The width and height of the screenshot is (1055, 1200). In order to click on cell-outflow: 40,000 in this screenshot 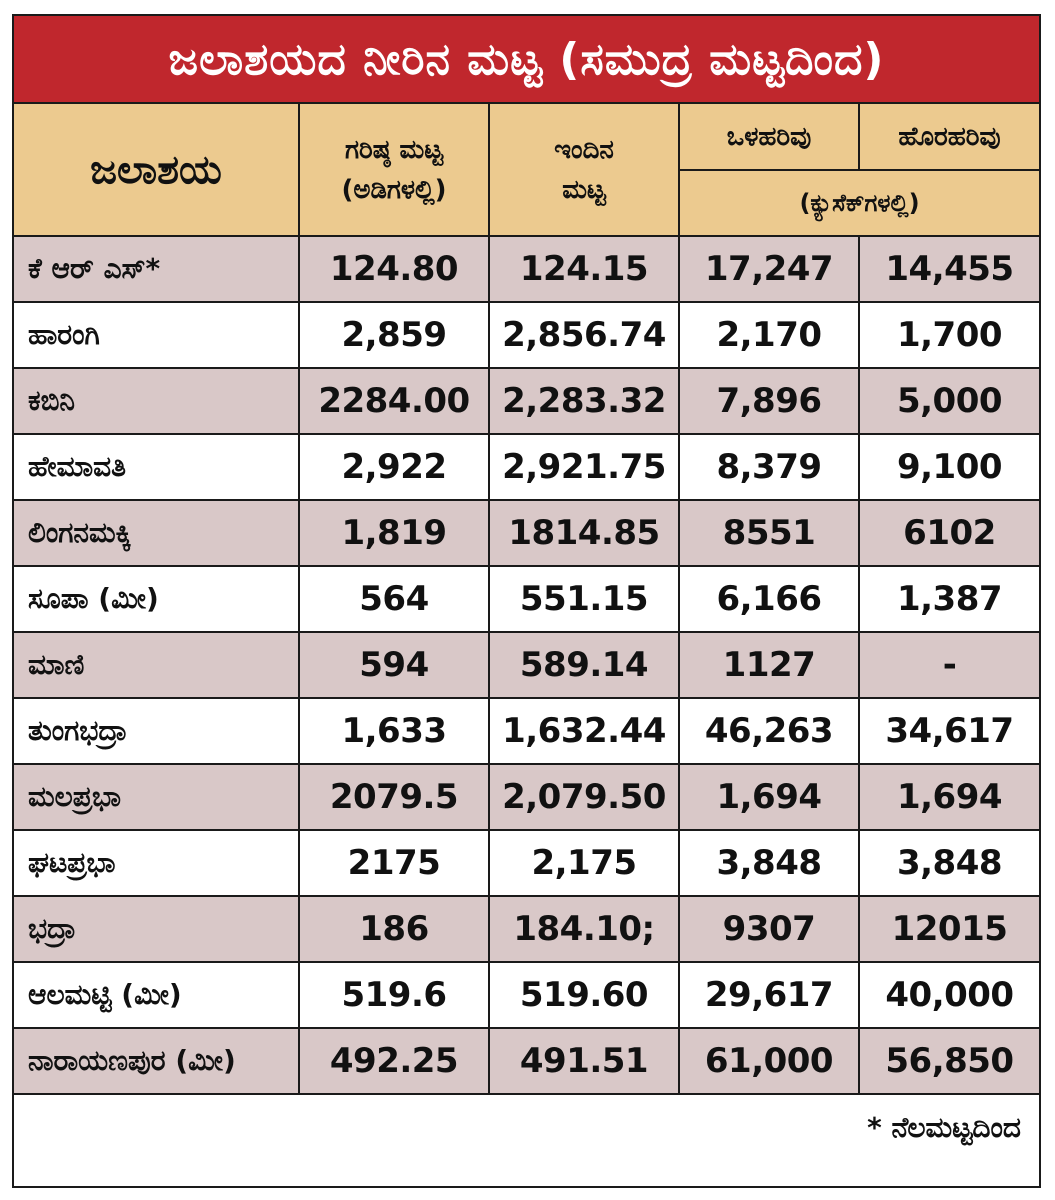, I will do `click(948, 995)`.